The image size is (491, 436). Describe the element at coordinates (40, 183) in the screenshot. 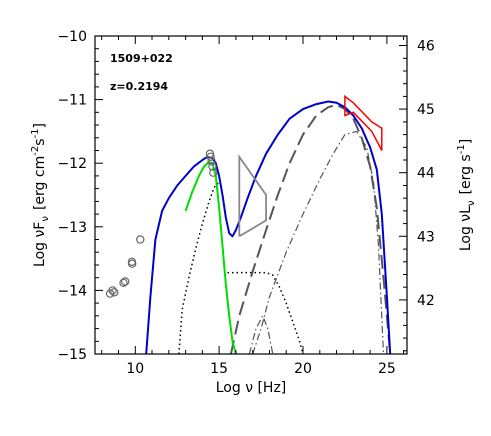

I see `y-axis-title-units: [erg cm` at that location.